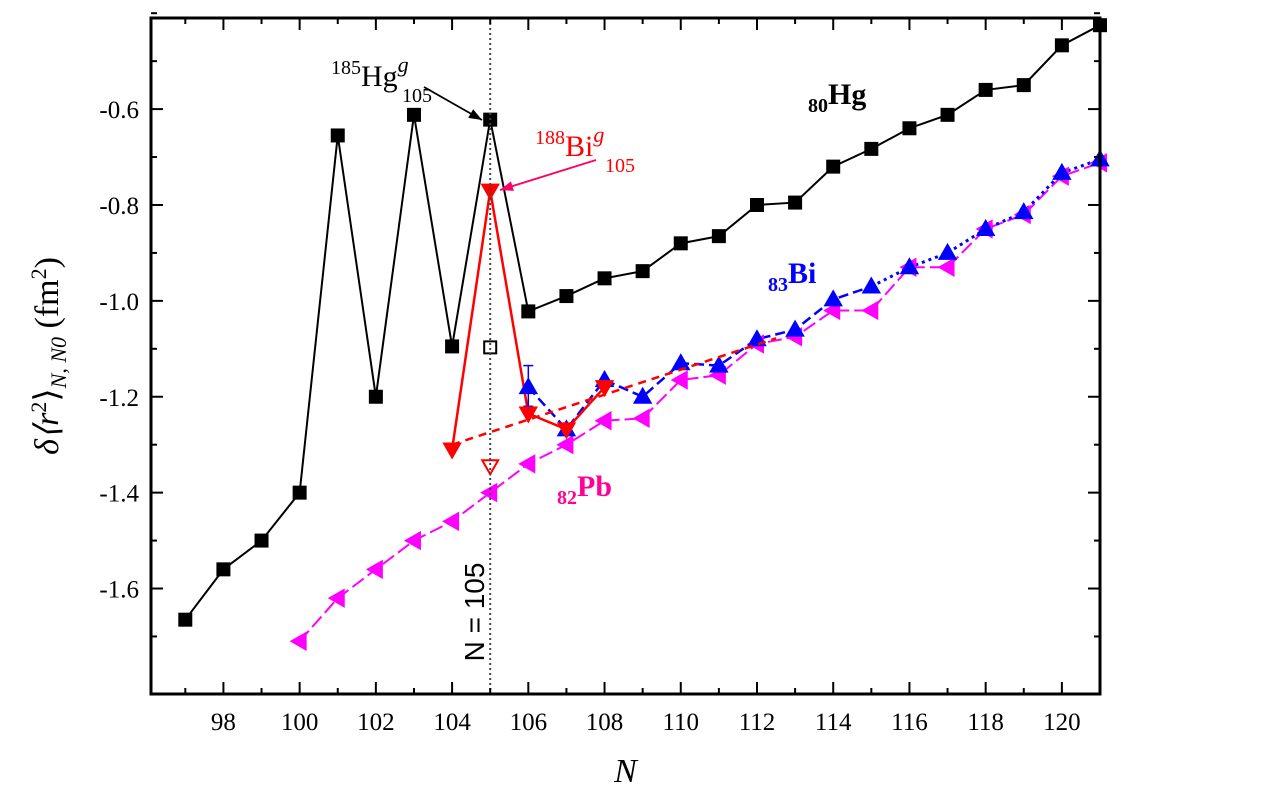 The height and width of the screenshot is (811, 1280). I want to click on series-line-83Bi, so click(699, 358).